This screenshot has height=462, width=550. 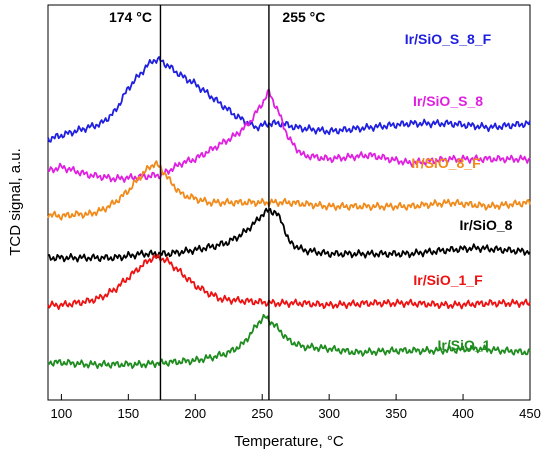 I want to click on x-tick-label: 100, so click(x=62, y=413).